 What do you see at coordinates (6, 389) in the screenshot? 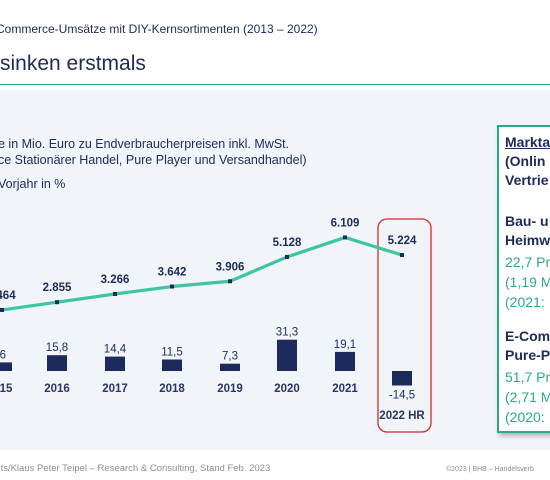
I see `x-tick-15: 15` at bounding box center [6, 389].